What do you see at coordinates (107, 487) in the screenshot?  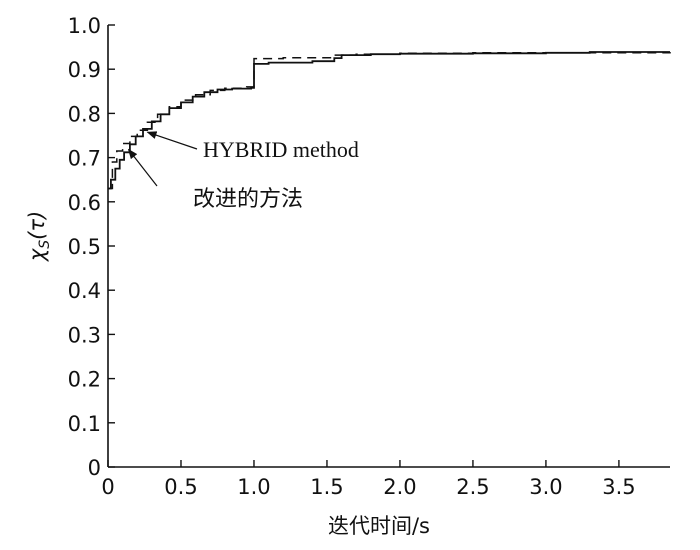 I see `x-tick-label: 0` at bounding box center [107, 487].